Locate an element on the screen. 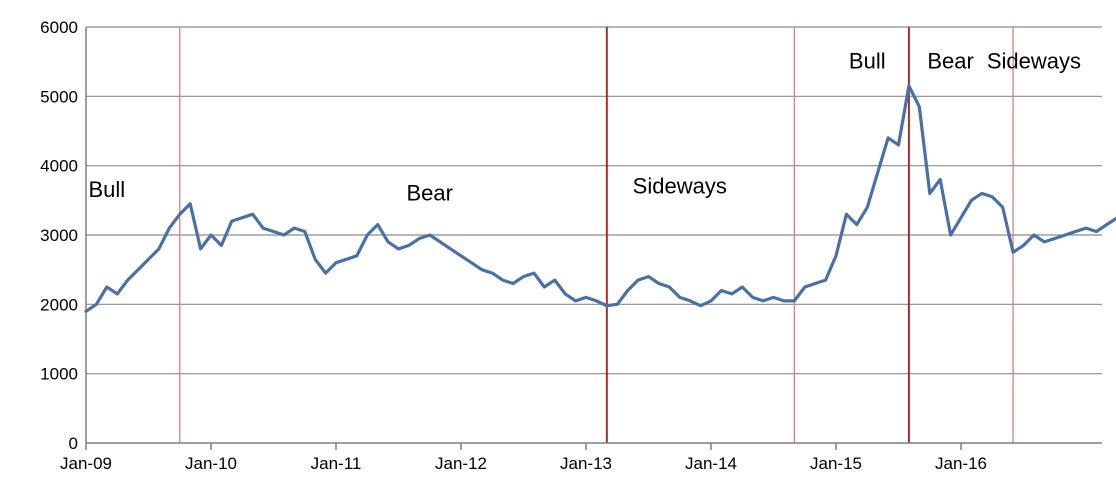 The width and height of the screenshot is (1116, 495). x-tick-label: Jan-16 is located at coordinates (961, 463).